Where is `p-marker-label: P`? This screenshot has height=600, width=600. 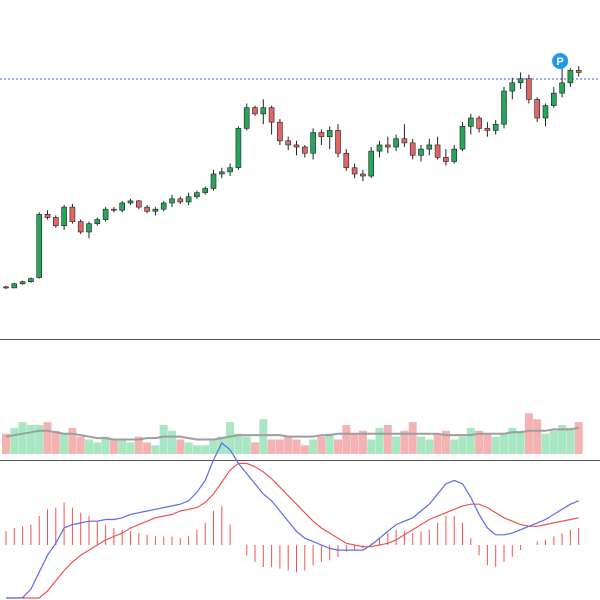
p-marker-label: P is located at coordinates (559, 62).